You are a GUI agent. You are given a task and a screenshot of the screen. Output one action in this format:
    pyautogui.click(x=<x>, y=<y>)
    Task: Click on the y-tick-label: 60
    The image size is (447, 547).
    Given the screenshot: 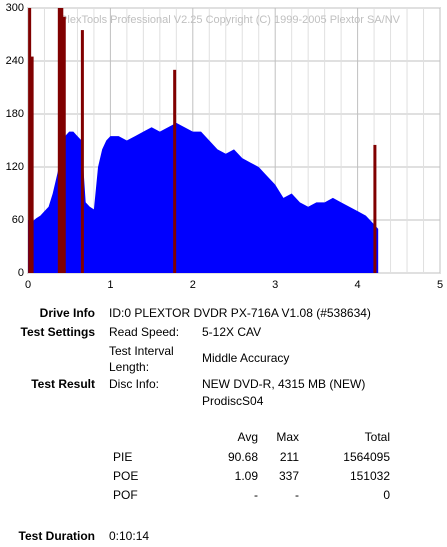 What is the action you would take?
    pyautogui.click(x=18, y=220)
    